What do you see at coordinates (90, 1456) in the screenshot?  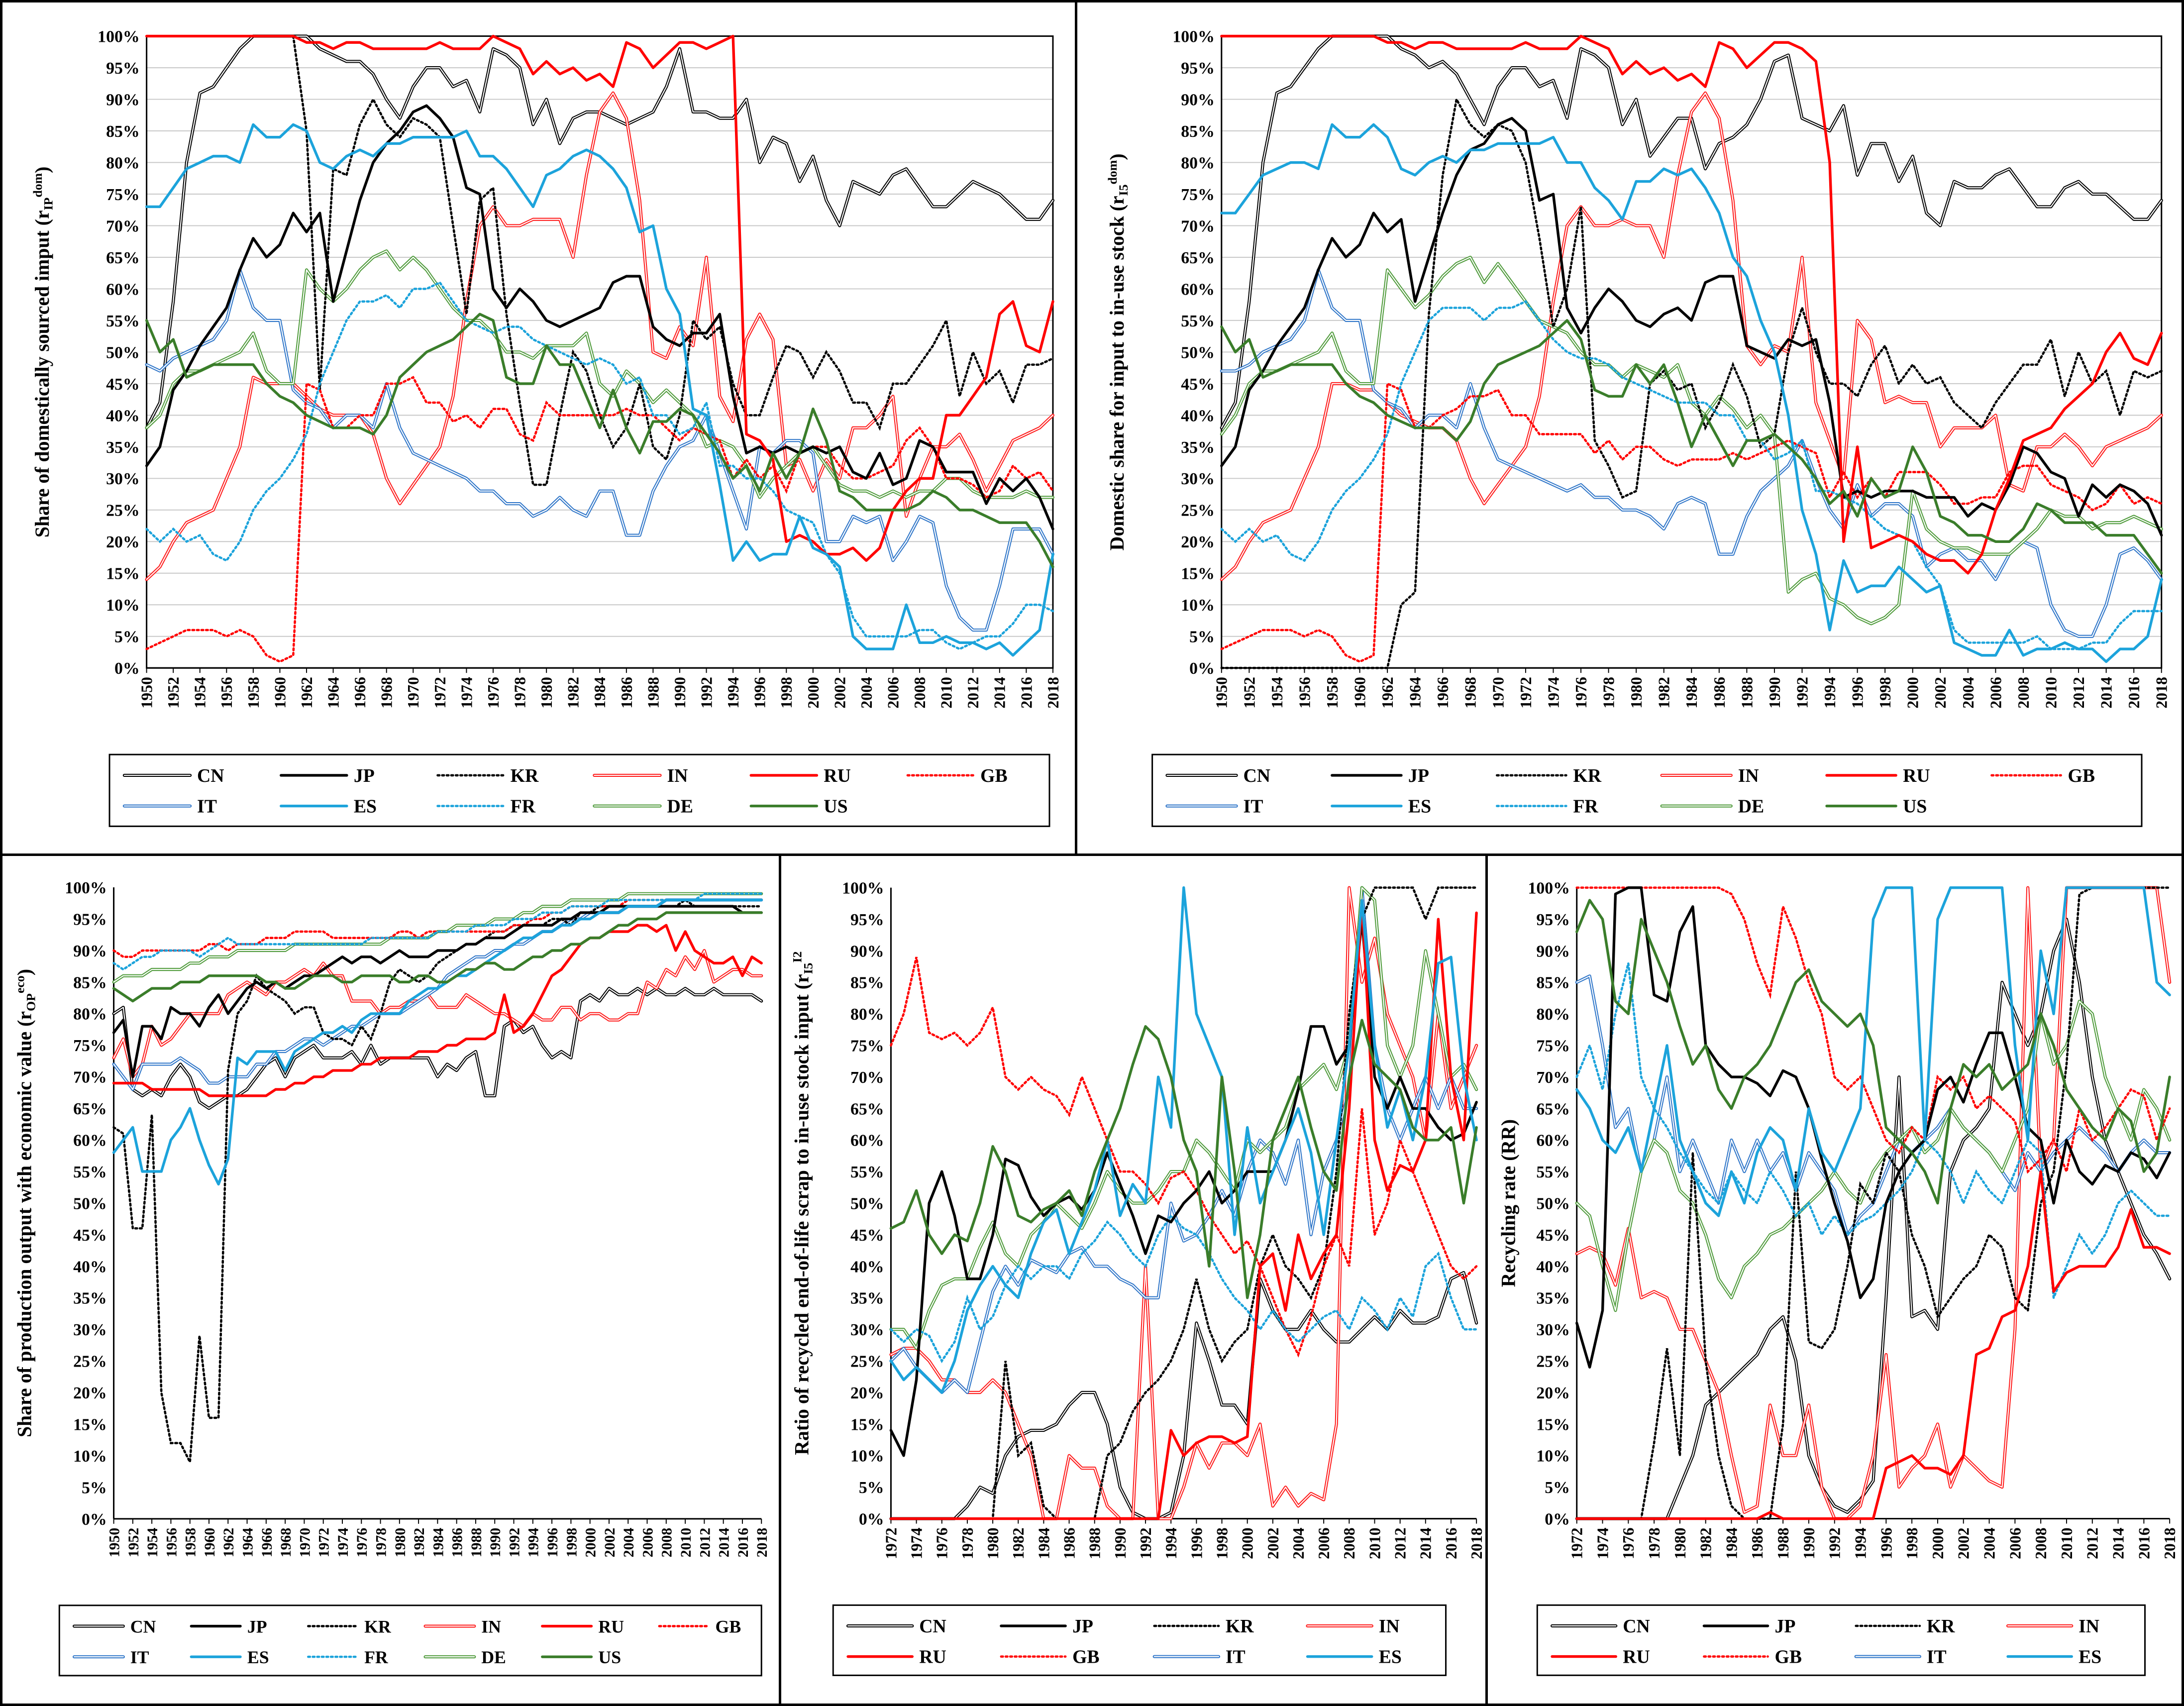 I see `y-tick-label: 10%` at bounding box center [90, 1456].